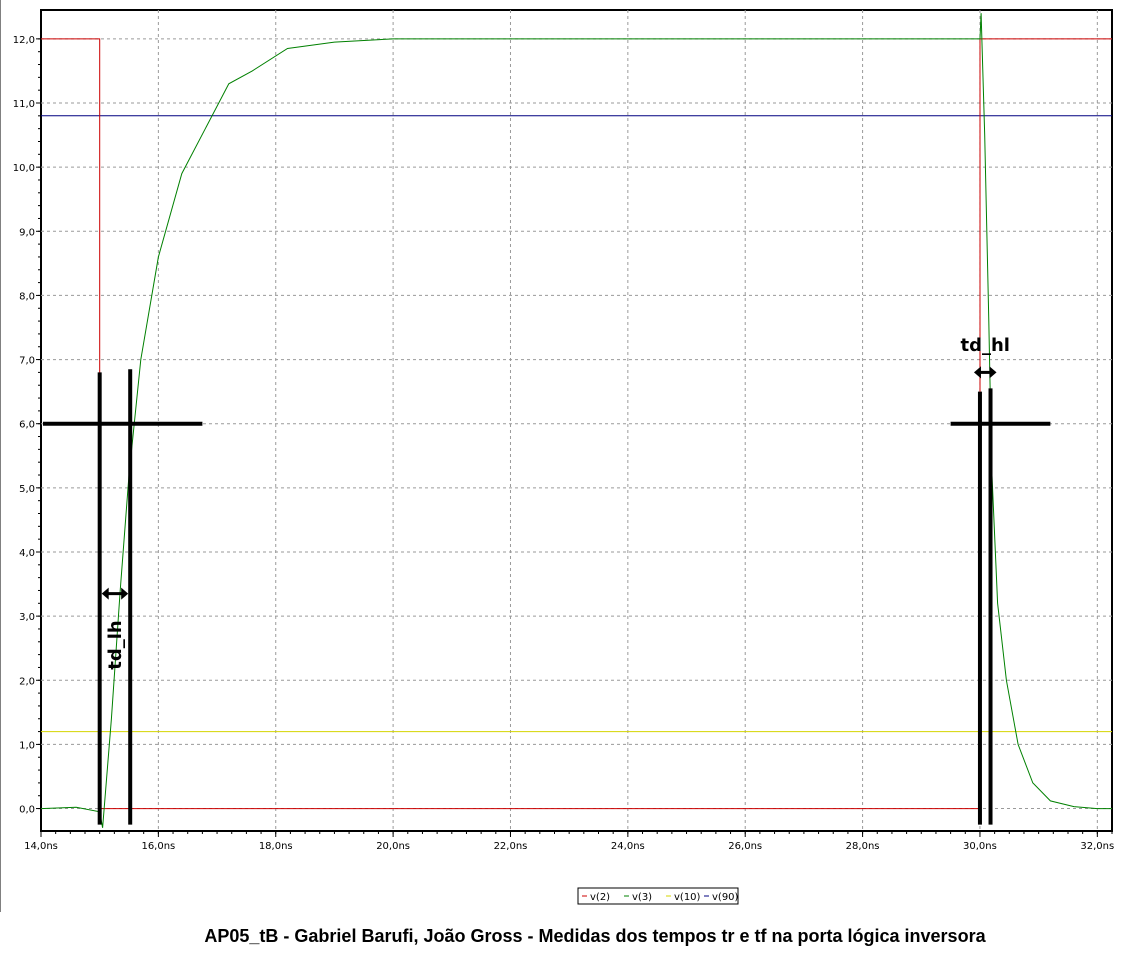 The width and height of the screenshot is (1145, 972). What do you see at coordinates (115, 644) in the screenshot?
I see `label-td-lh: td_lh` at bounding box center [115, 644].